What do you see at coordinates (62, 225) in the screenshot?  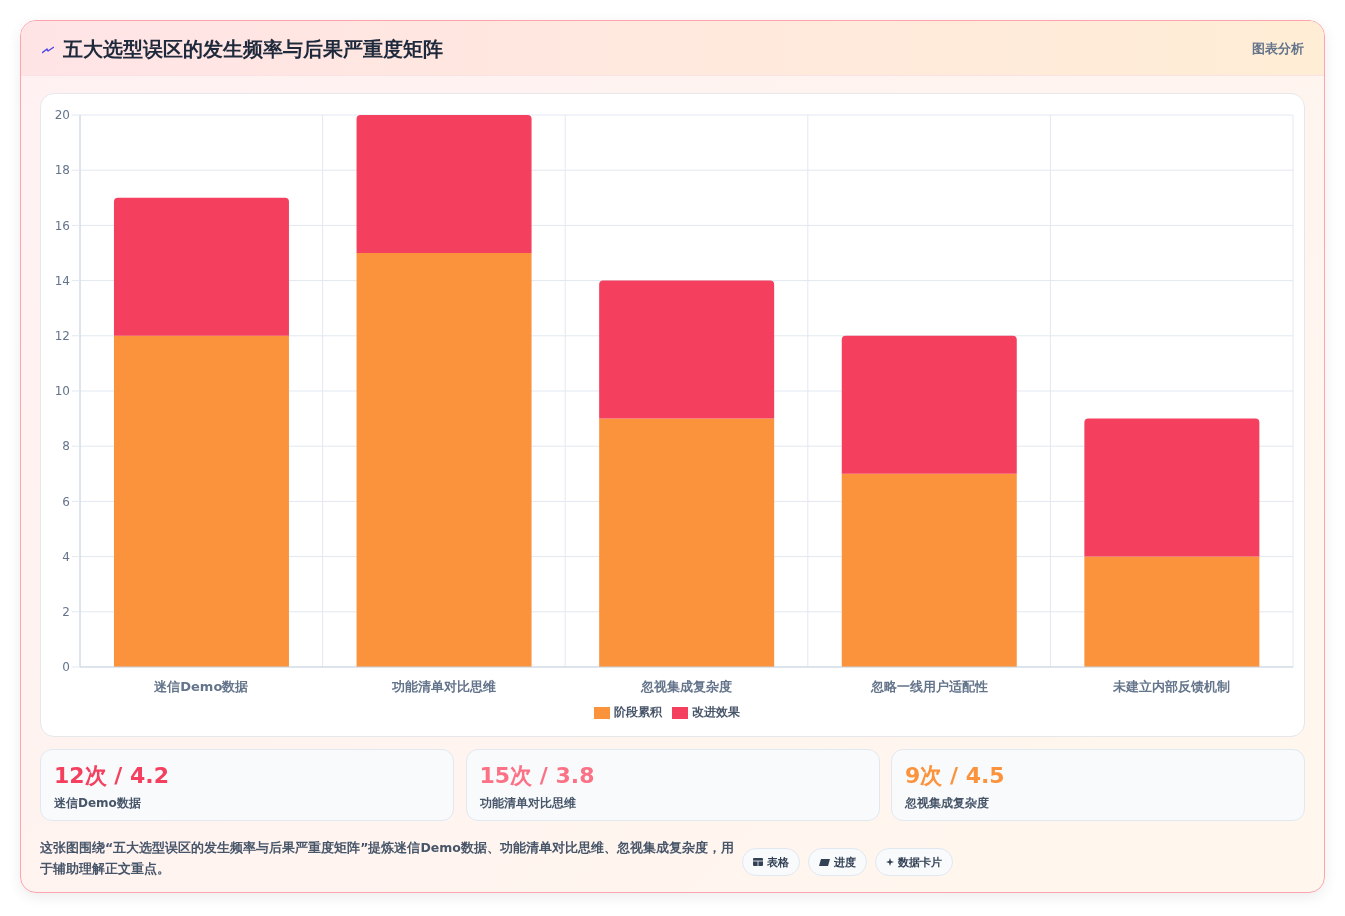 I see `y-tick-label: 16` at bounding box center [62, 225].